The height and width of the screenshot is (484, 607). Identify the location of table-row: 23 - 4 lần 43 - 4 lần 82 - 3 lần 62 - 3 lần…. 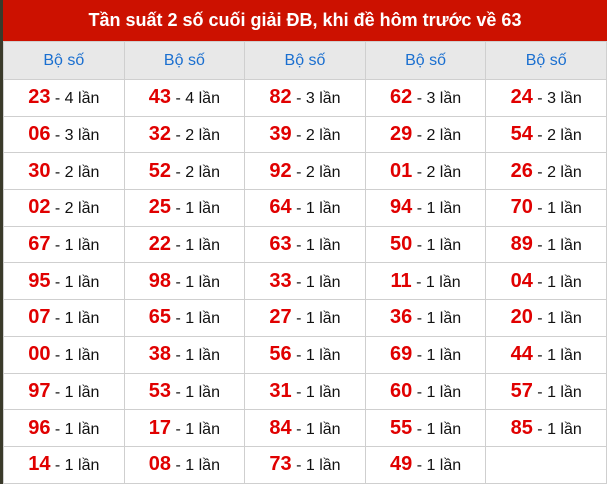
(305, 98).